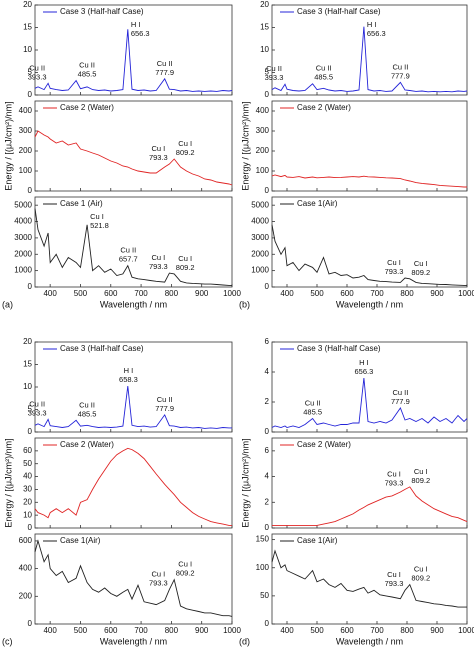  What do you see at coordinates (244, 304) in the screenshot?
I see `panel-label: (b)` at bounding box center [244, 304].